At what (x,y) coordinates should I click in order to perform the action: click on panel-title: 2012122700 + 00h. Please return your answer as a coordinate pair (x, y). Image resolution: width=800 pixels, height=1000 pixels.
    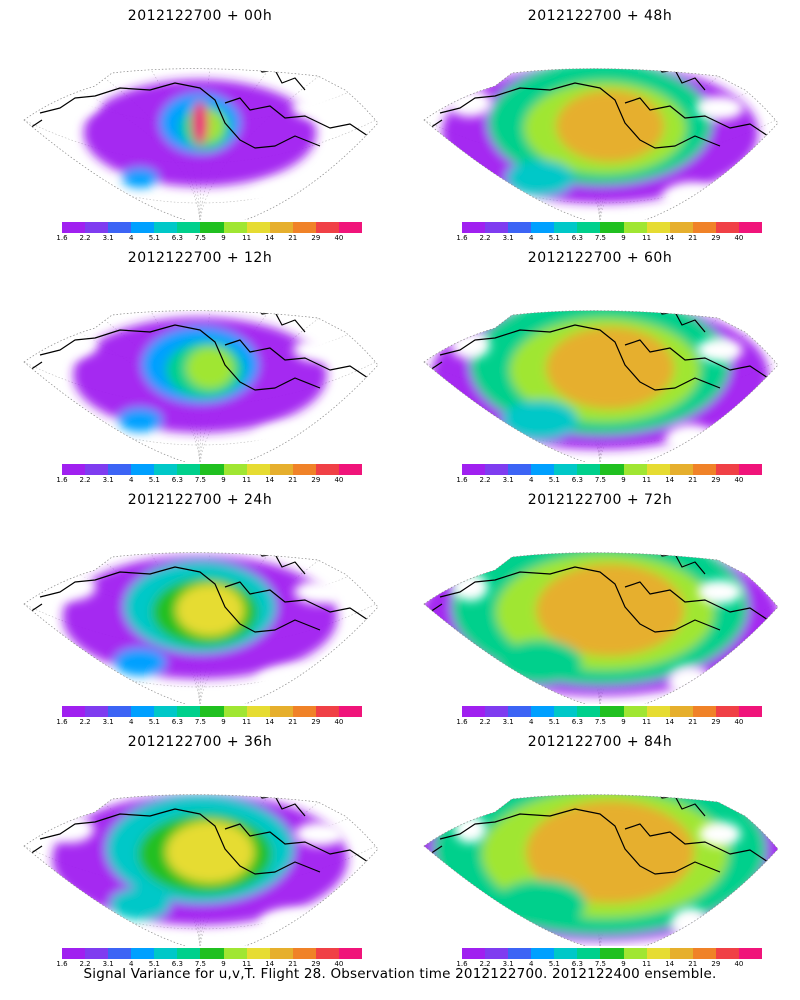
    Looking at the image, I should click on (200, 16).